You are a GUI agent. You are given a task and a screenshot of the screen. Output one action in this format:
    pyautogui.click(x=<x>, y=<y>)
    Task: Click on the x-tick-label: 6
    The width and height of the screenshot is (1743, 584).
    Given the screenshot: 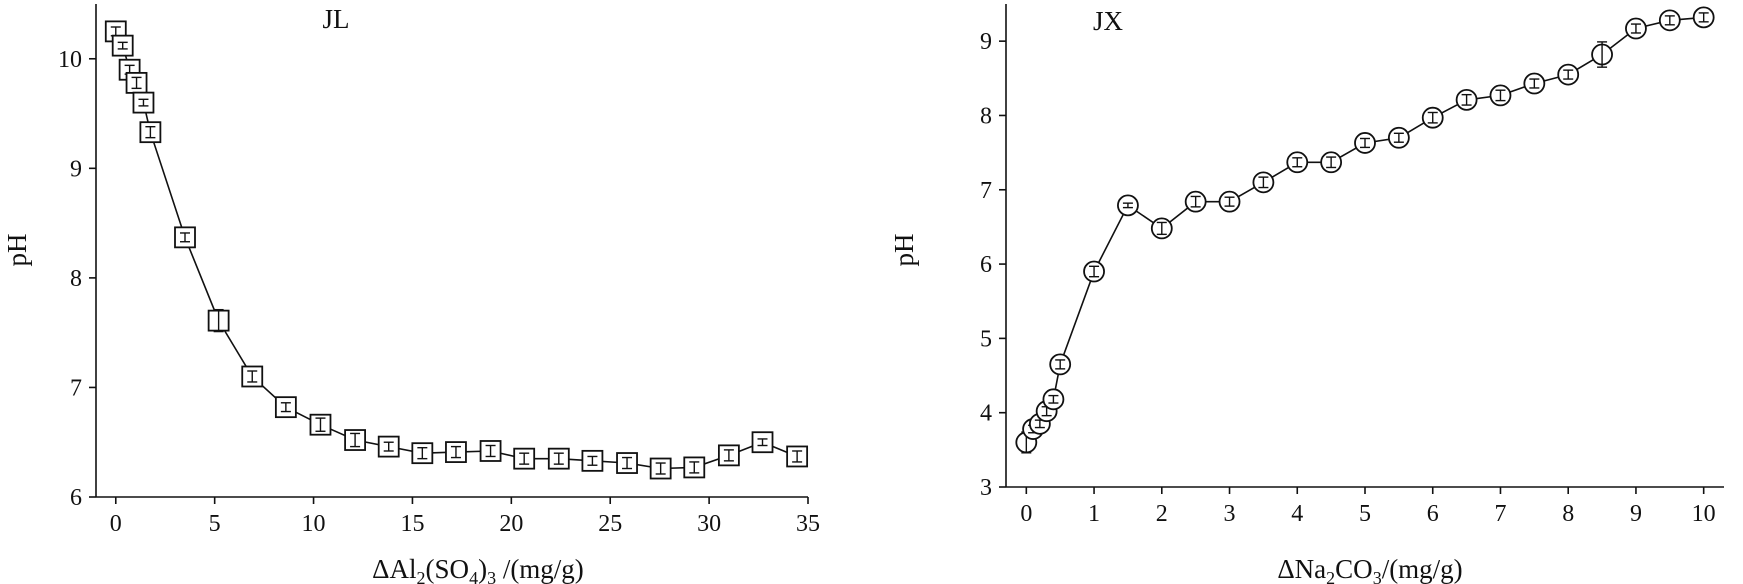 What is the action you would take?
    pyautogui.click(x=1433, y=514)
    